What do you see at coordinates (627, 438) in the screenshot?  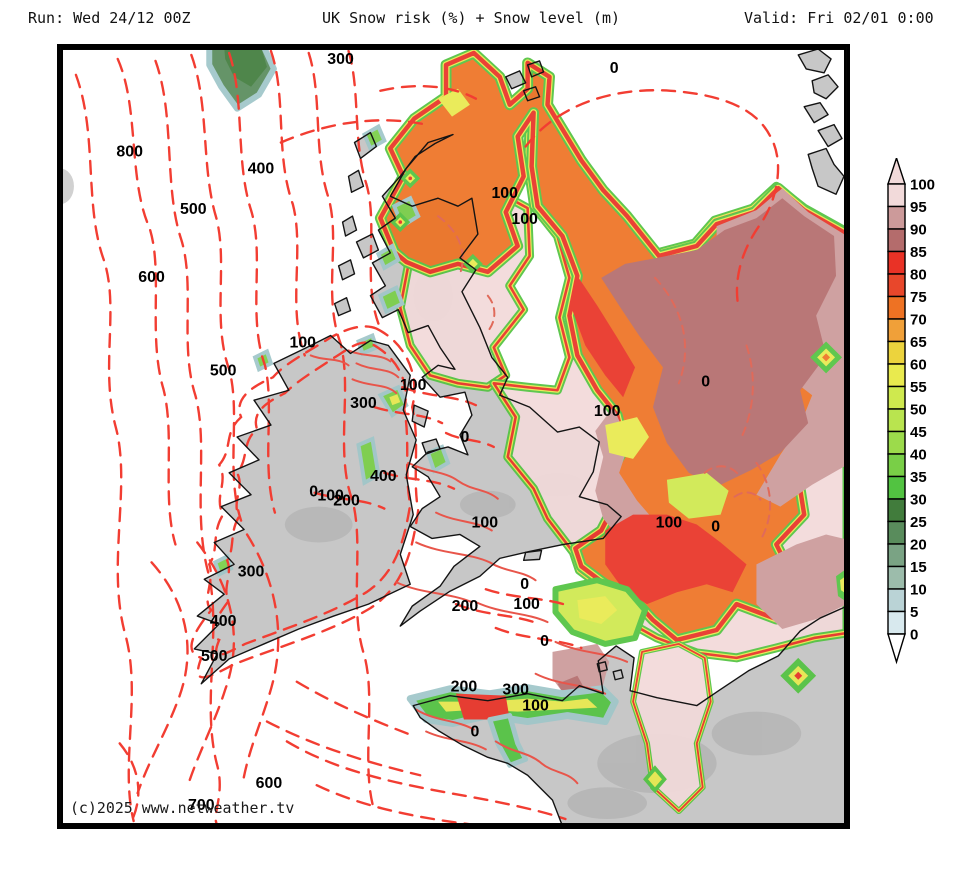 I see `risk-patch-yellow-thames` at bounding box center [627, 438].